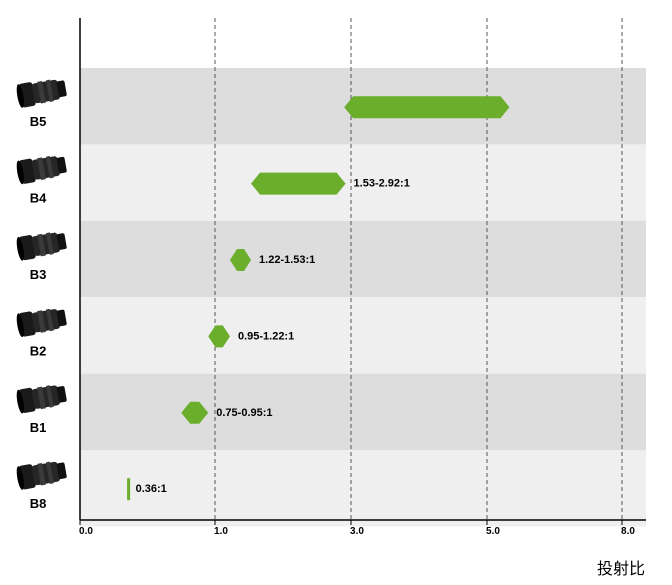 The height and width of the screenshot is (585, 672). Describe the element at coordinates (628, 531) in the screenshot. I see `x-tick-label: 8.0` at that location.